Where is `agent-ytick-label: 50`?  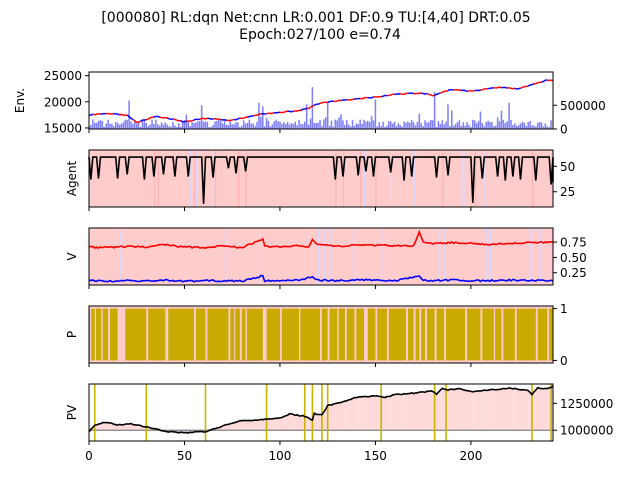
agent-ytick-label: 50 is located at coordinates (567, 167).